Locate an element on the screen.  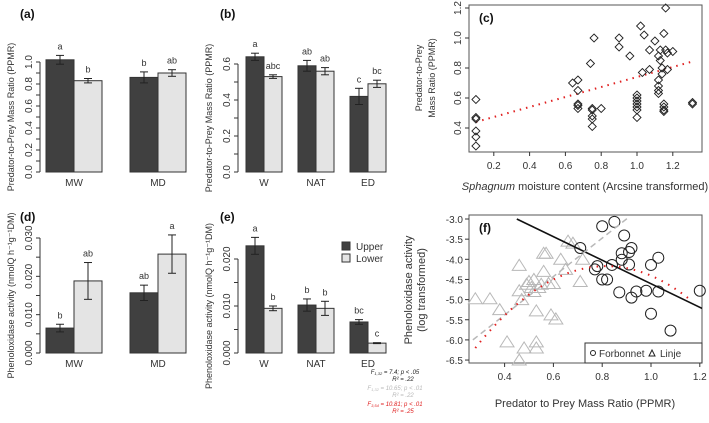
y-tick-label: 0.6 is located at coordinates (227, 64).